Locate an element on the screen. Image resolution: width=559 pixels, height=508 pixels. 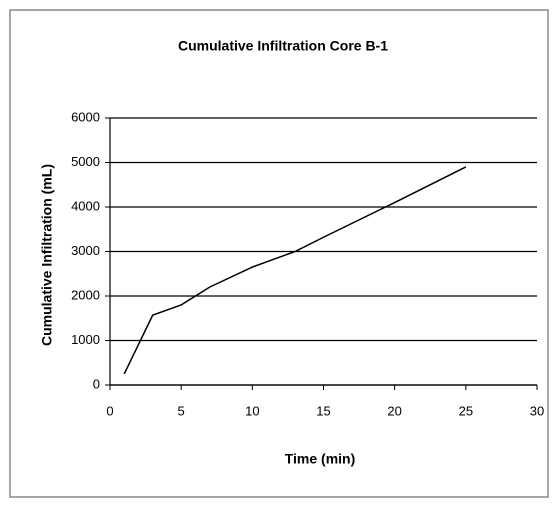
x-axis-title: Time (min) is located at coordinates (320, 459).